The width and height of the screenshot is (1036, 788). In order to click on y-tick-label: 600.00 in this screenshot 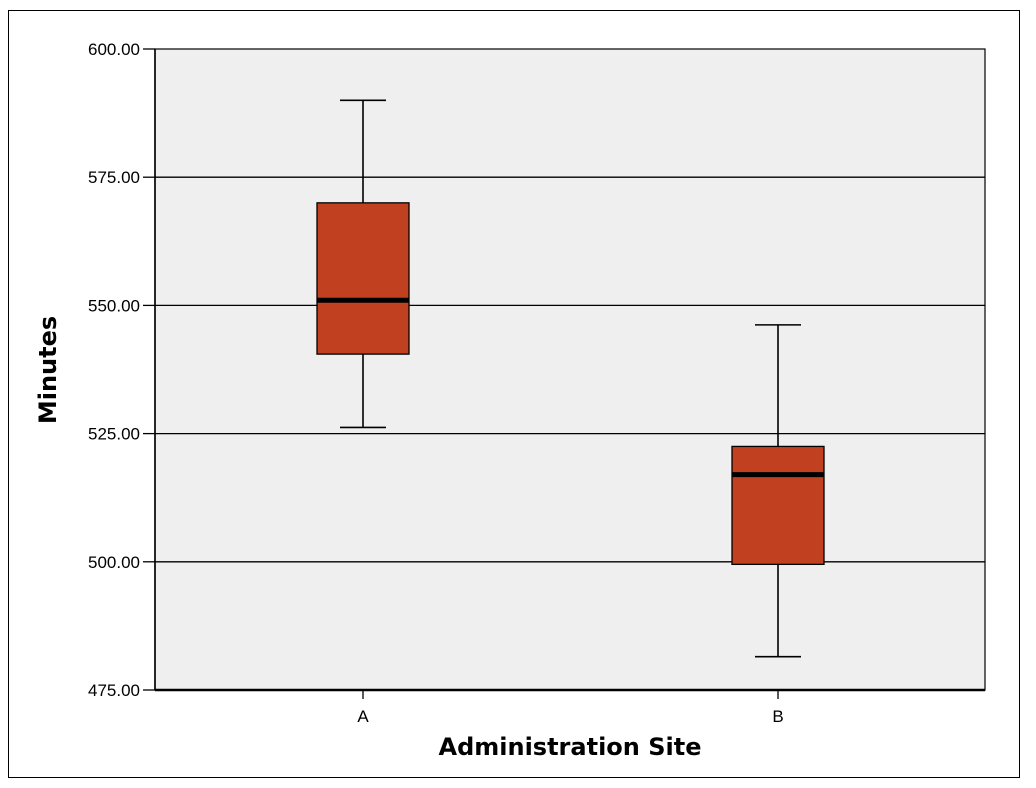, I will do `click(114, 49)`.